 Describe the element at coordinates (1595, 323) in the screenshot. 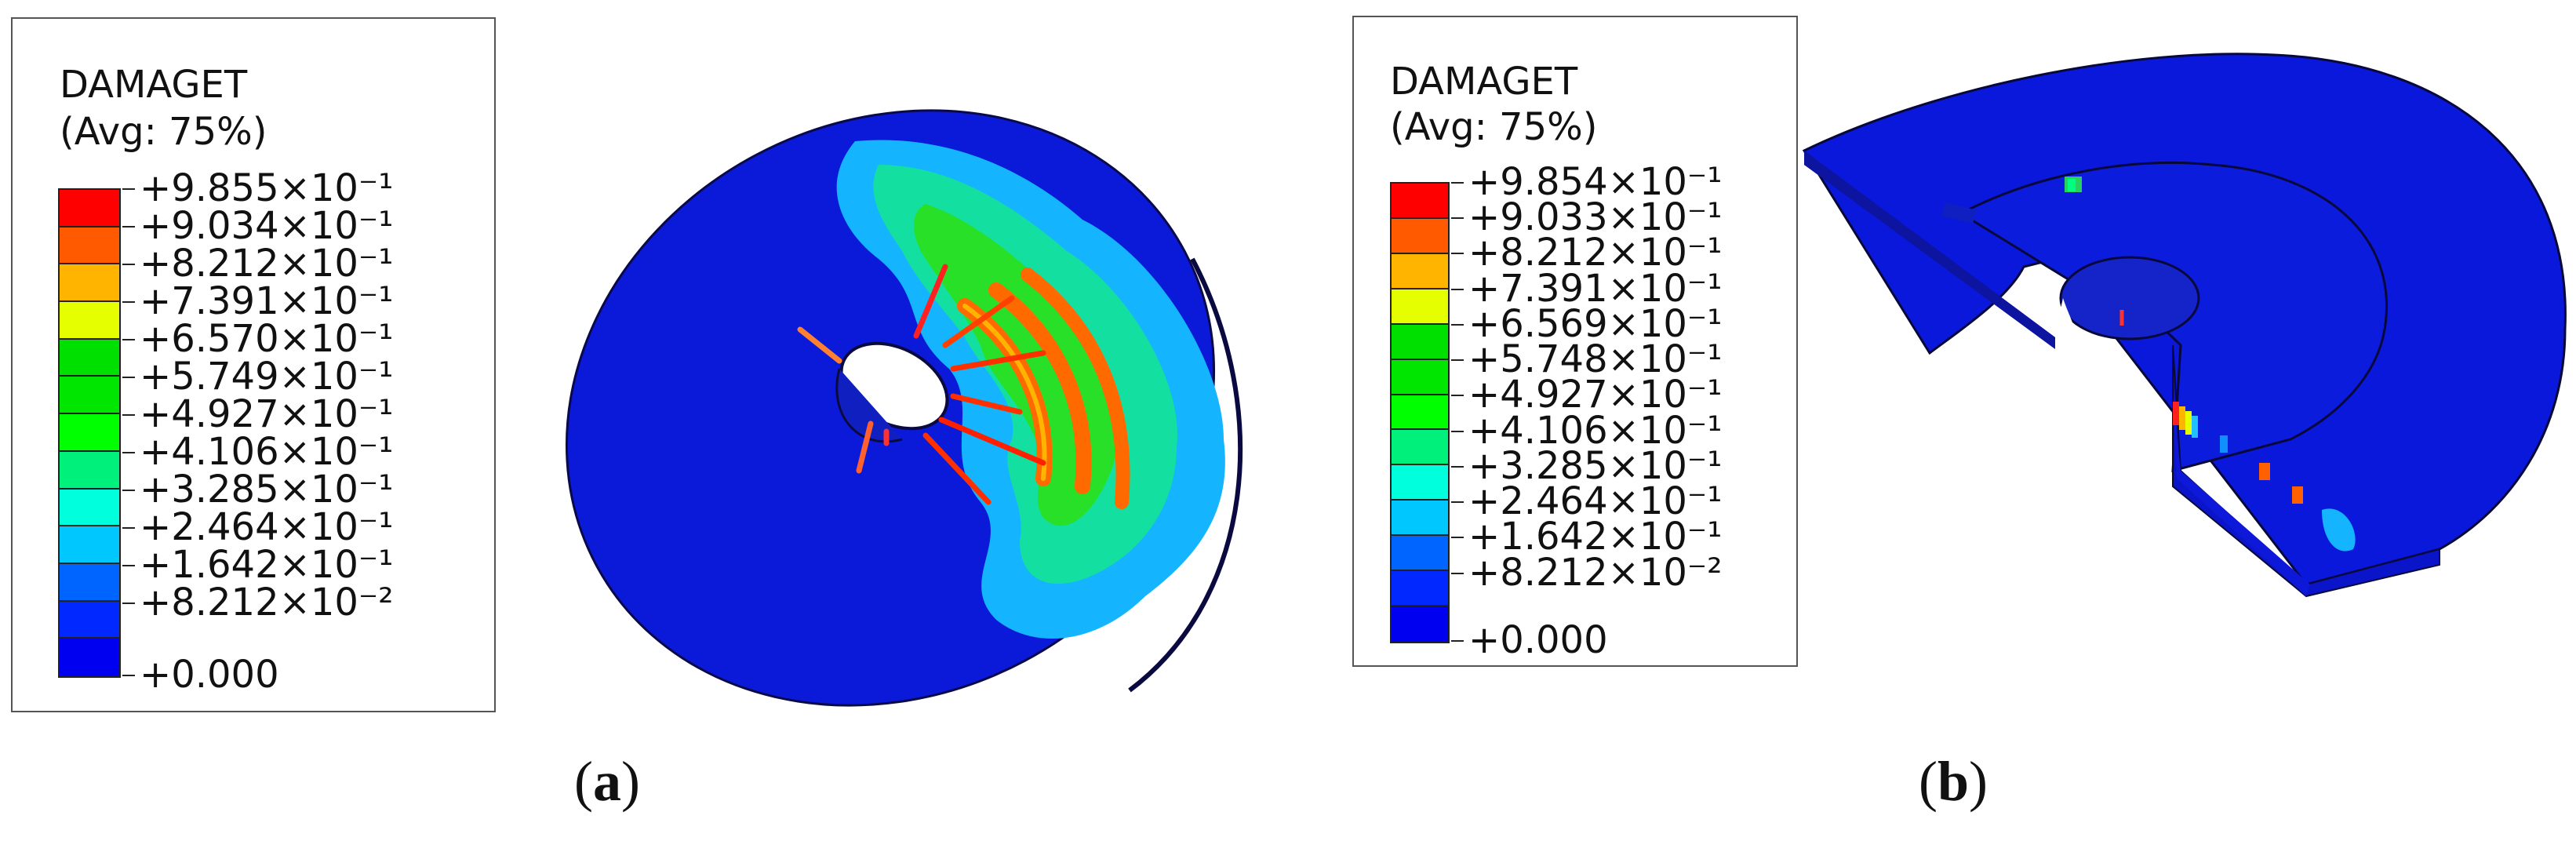

I see `legend-value-label: +6.569×10⁻¹` at that location.